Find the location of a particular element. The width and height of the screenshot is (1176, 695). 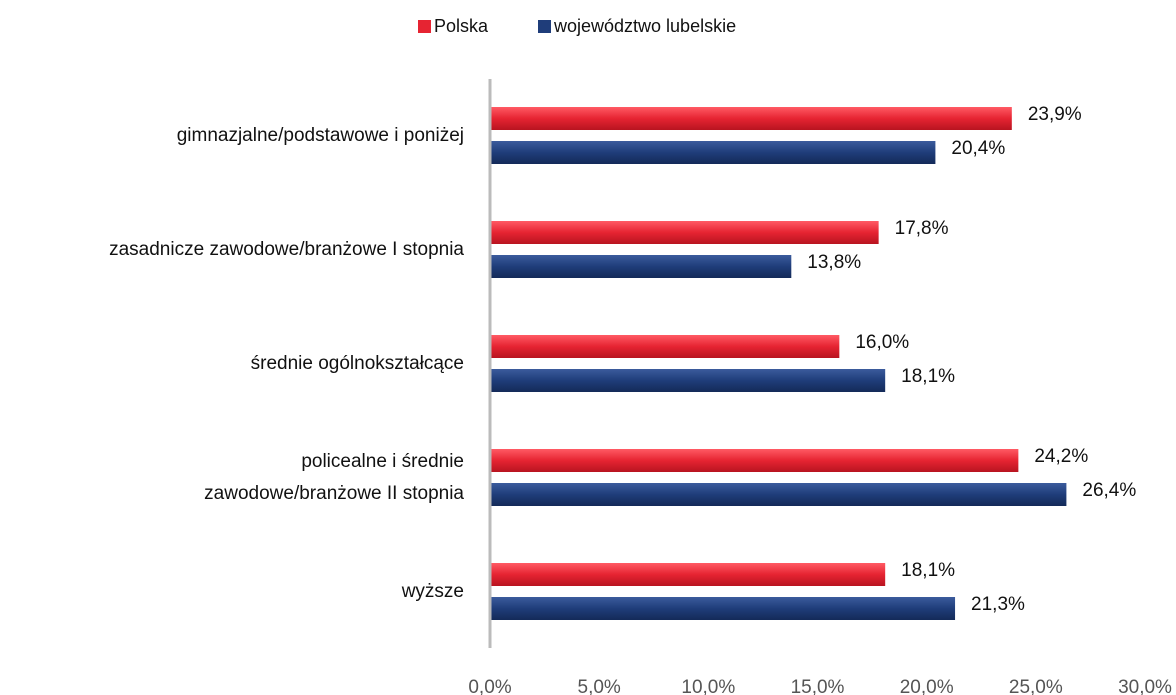

x-tick-label: 0,0% is located at coordinates (489, 686).